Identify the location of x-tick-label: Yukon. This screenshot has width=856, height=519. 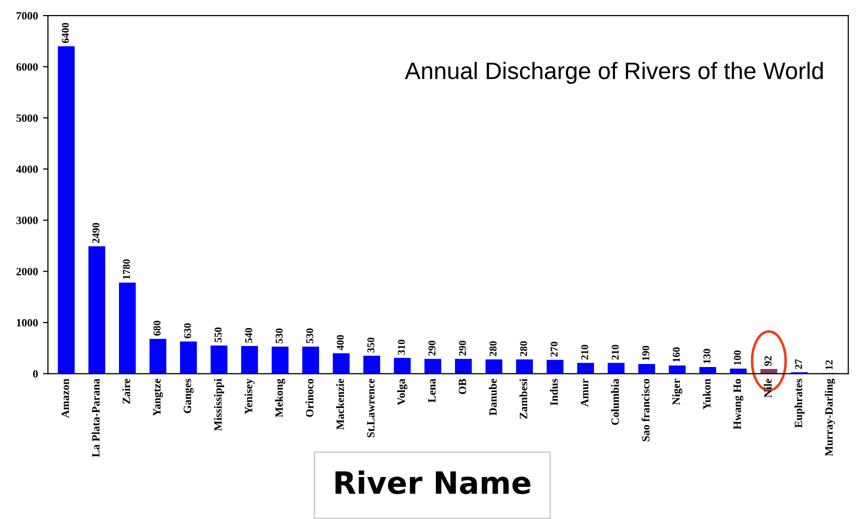
(706, 394).